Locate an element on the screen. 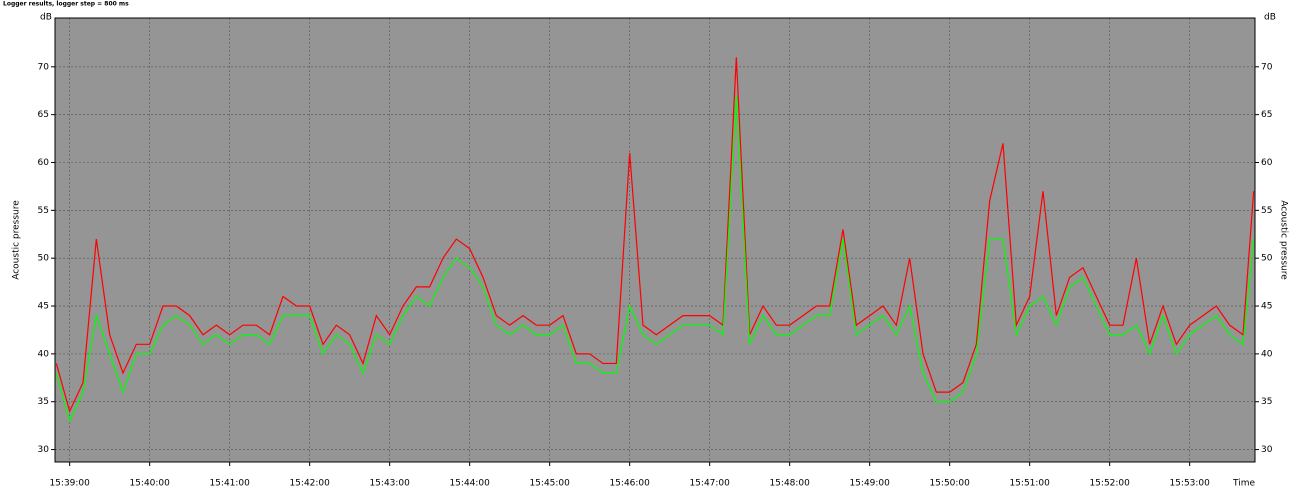  x-tick-label: 15:46:00 is located at coordinates (629, 484).